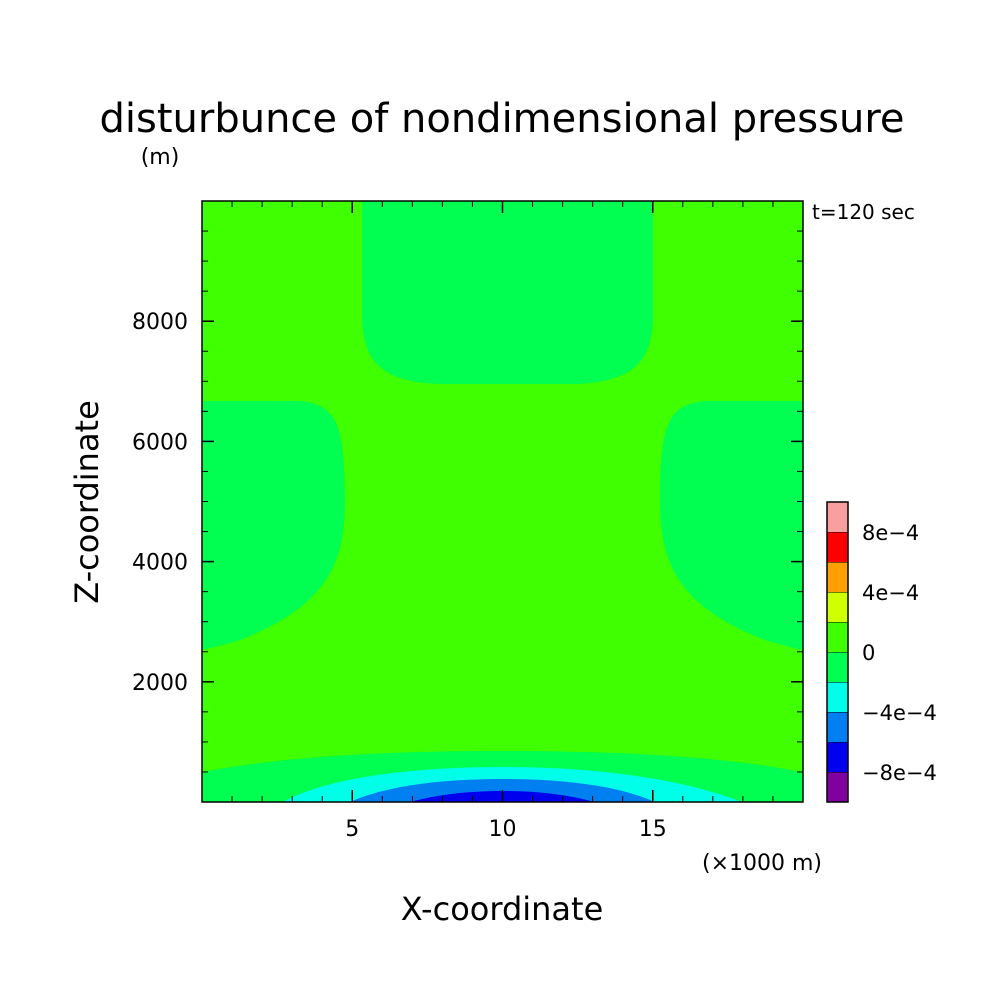  I want to click on x-tick-label: 15, so click(653, 829).